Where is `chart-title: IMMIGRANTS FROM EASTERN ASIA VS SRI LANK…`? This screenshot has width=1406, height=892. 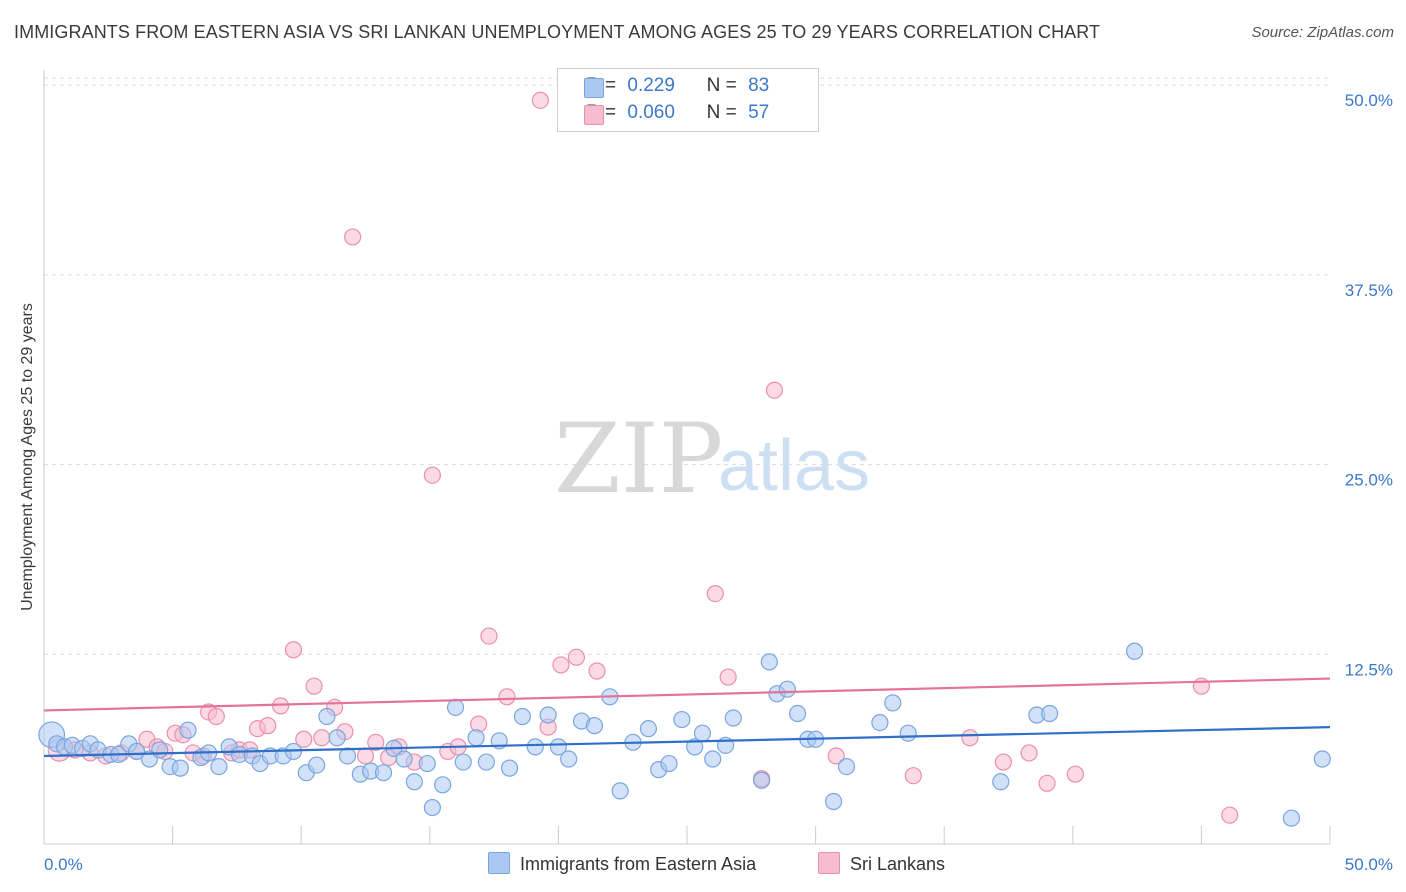 chart-title: IMMIGRANTS FROM EASTERN ASIA VS SRI LANK… is located at coordinates (557, 32).